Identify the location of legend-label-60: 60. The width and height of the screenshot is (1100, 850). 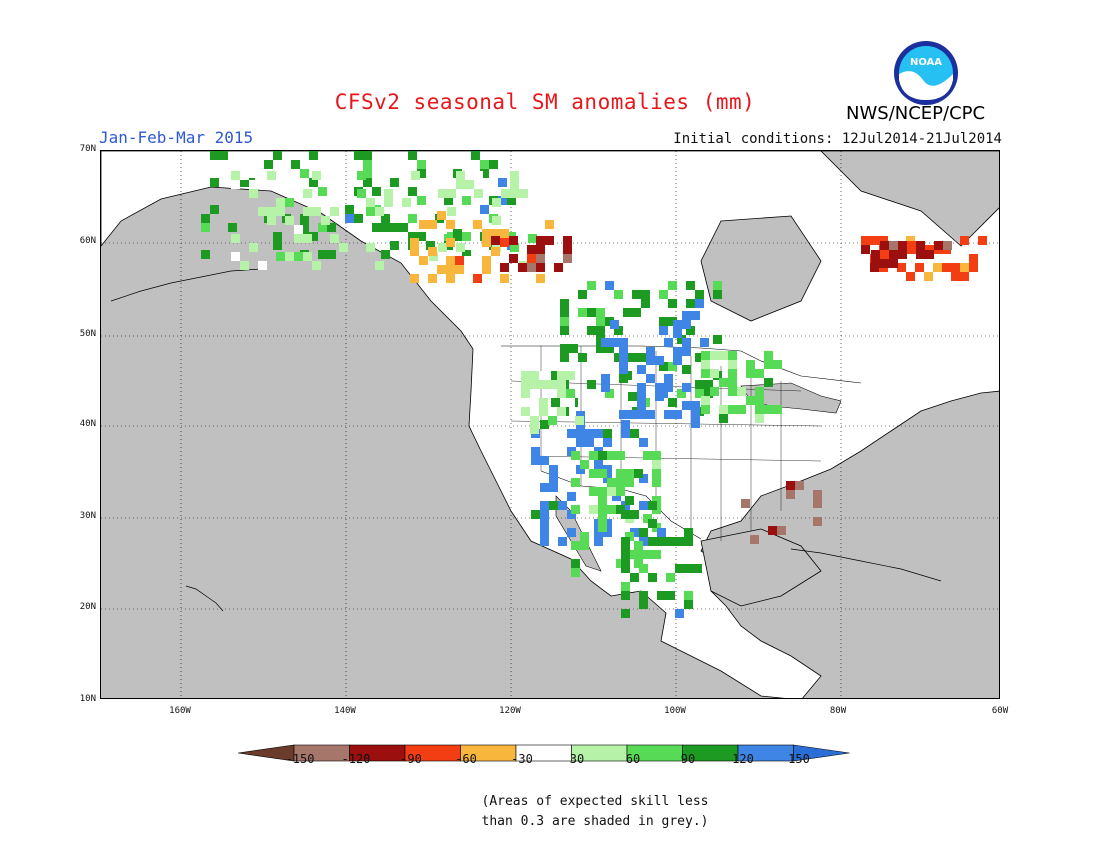
(633, 759).